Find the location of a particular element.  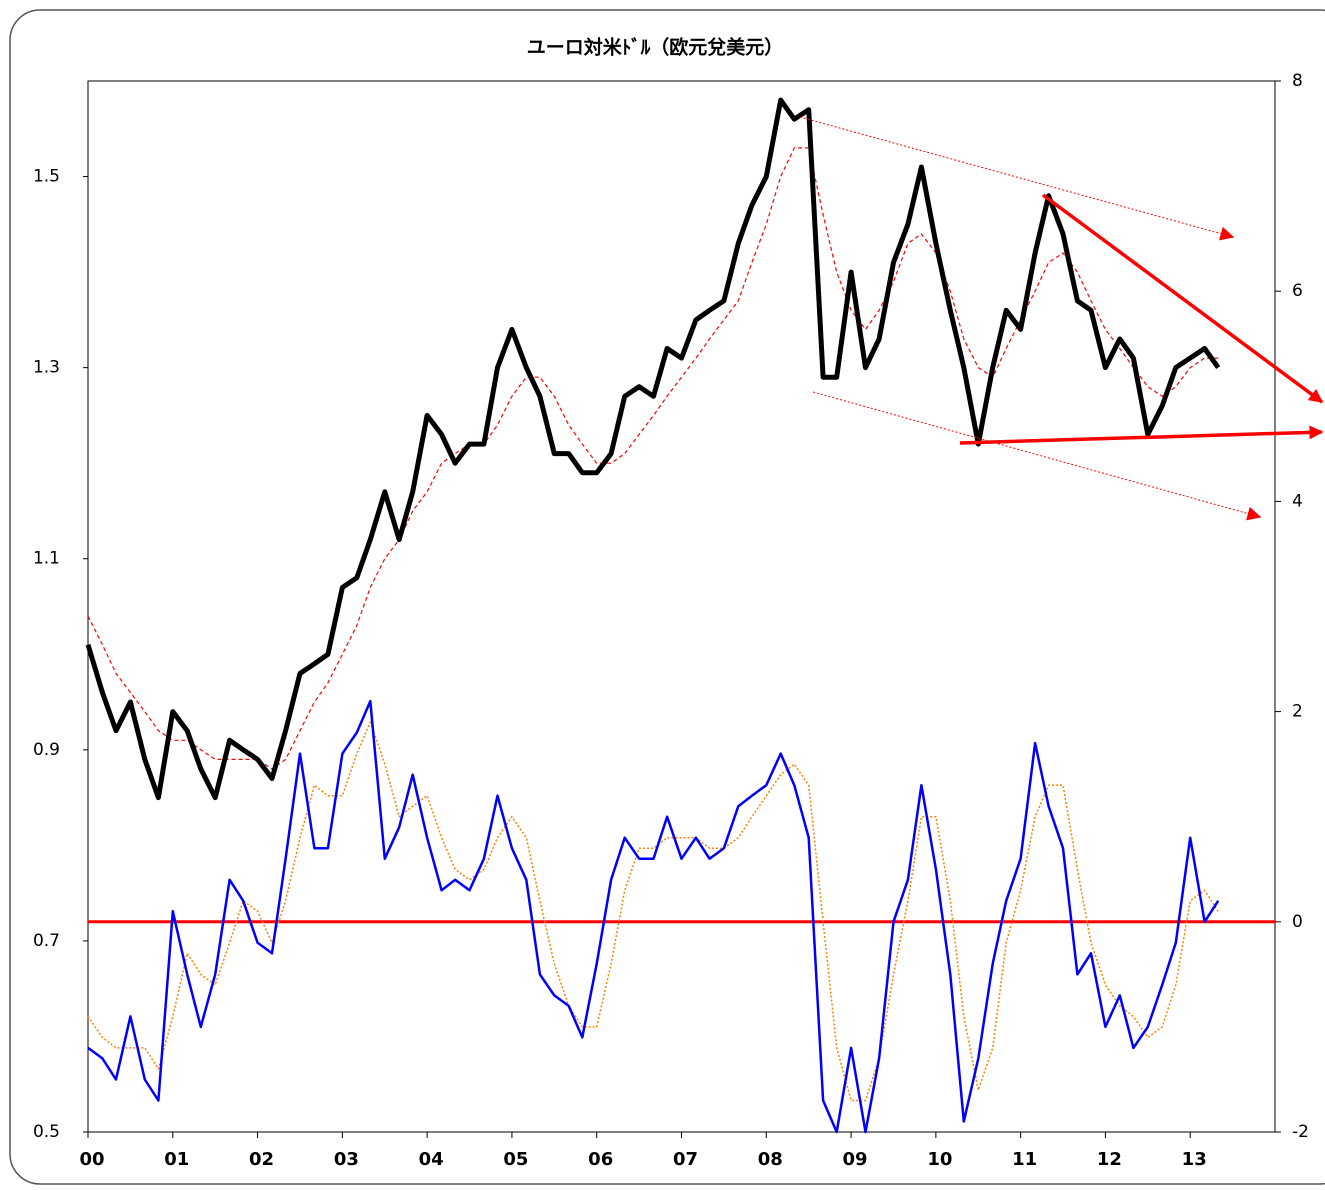

y2-tick-label: -2 is located at coordinates (1300, 1132).